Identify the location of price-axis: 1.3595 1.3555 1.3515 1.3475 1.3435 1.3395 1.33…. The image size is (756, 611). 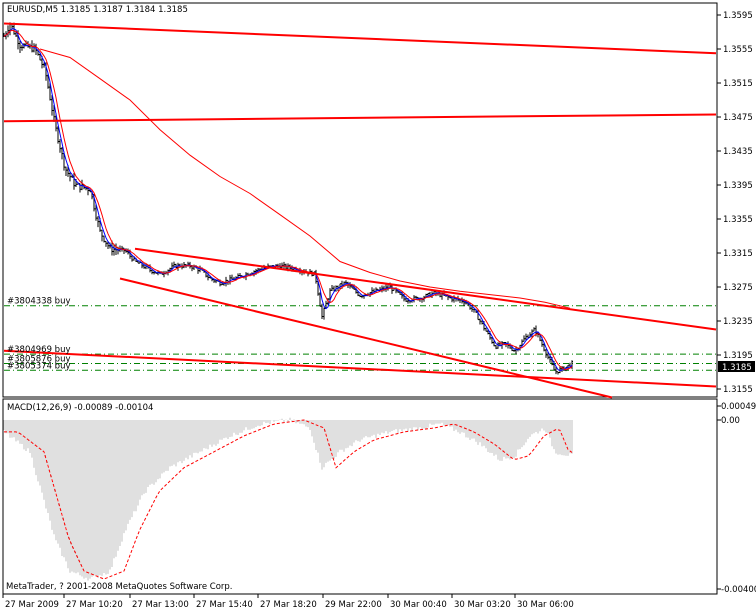
(735, 203).